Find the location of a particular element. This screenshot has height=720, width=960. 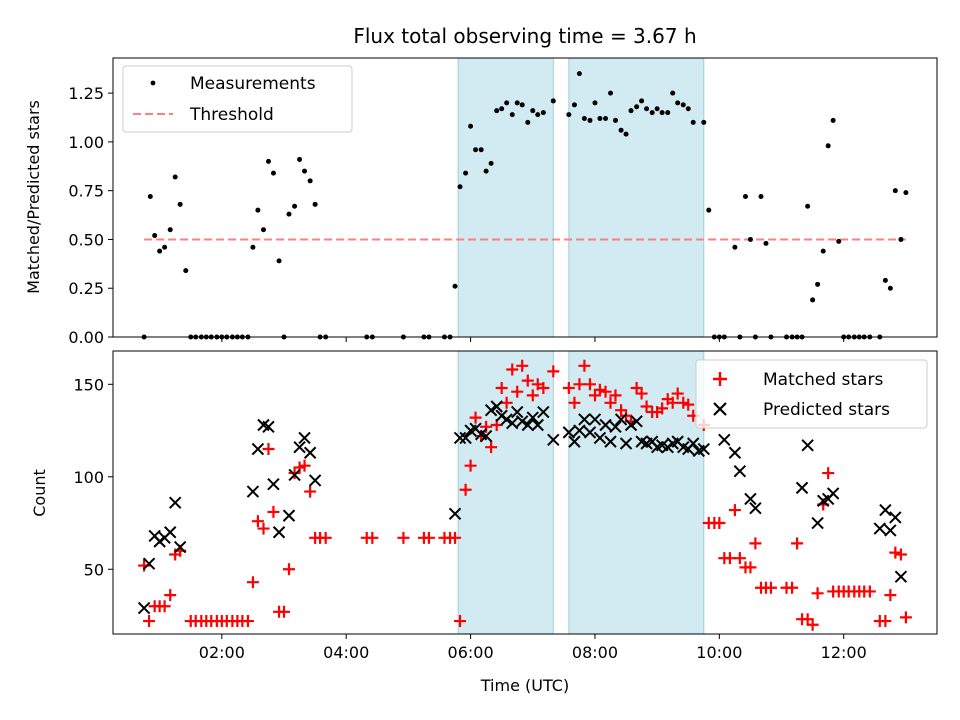

x-tick-label: 08:00 is located at coordinates (595, 652).